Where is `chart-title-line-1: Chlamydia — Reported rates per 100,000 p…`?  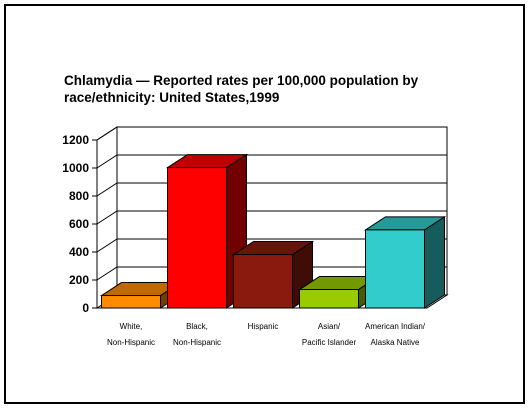 chart-title-line-1: Chlamydia — Reported rates per 100,000 p… is located at coordinates (241, 80).